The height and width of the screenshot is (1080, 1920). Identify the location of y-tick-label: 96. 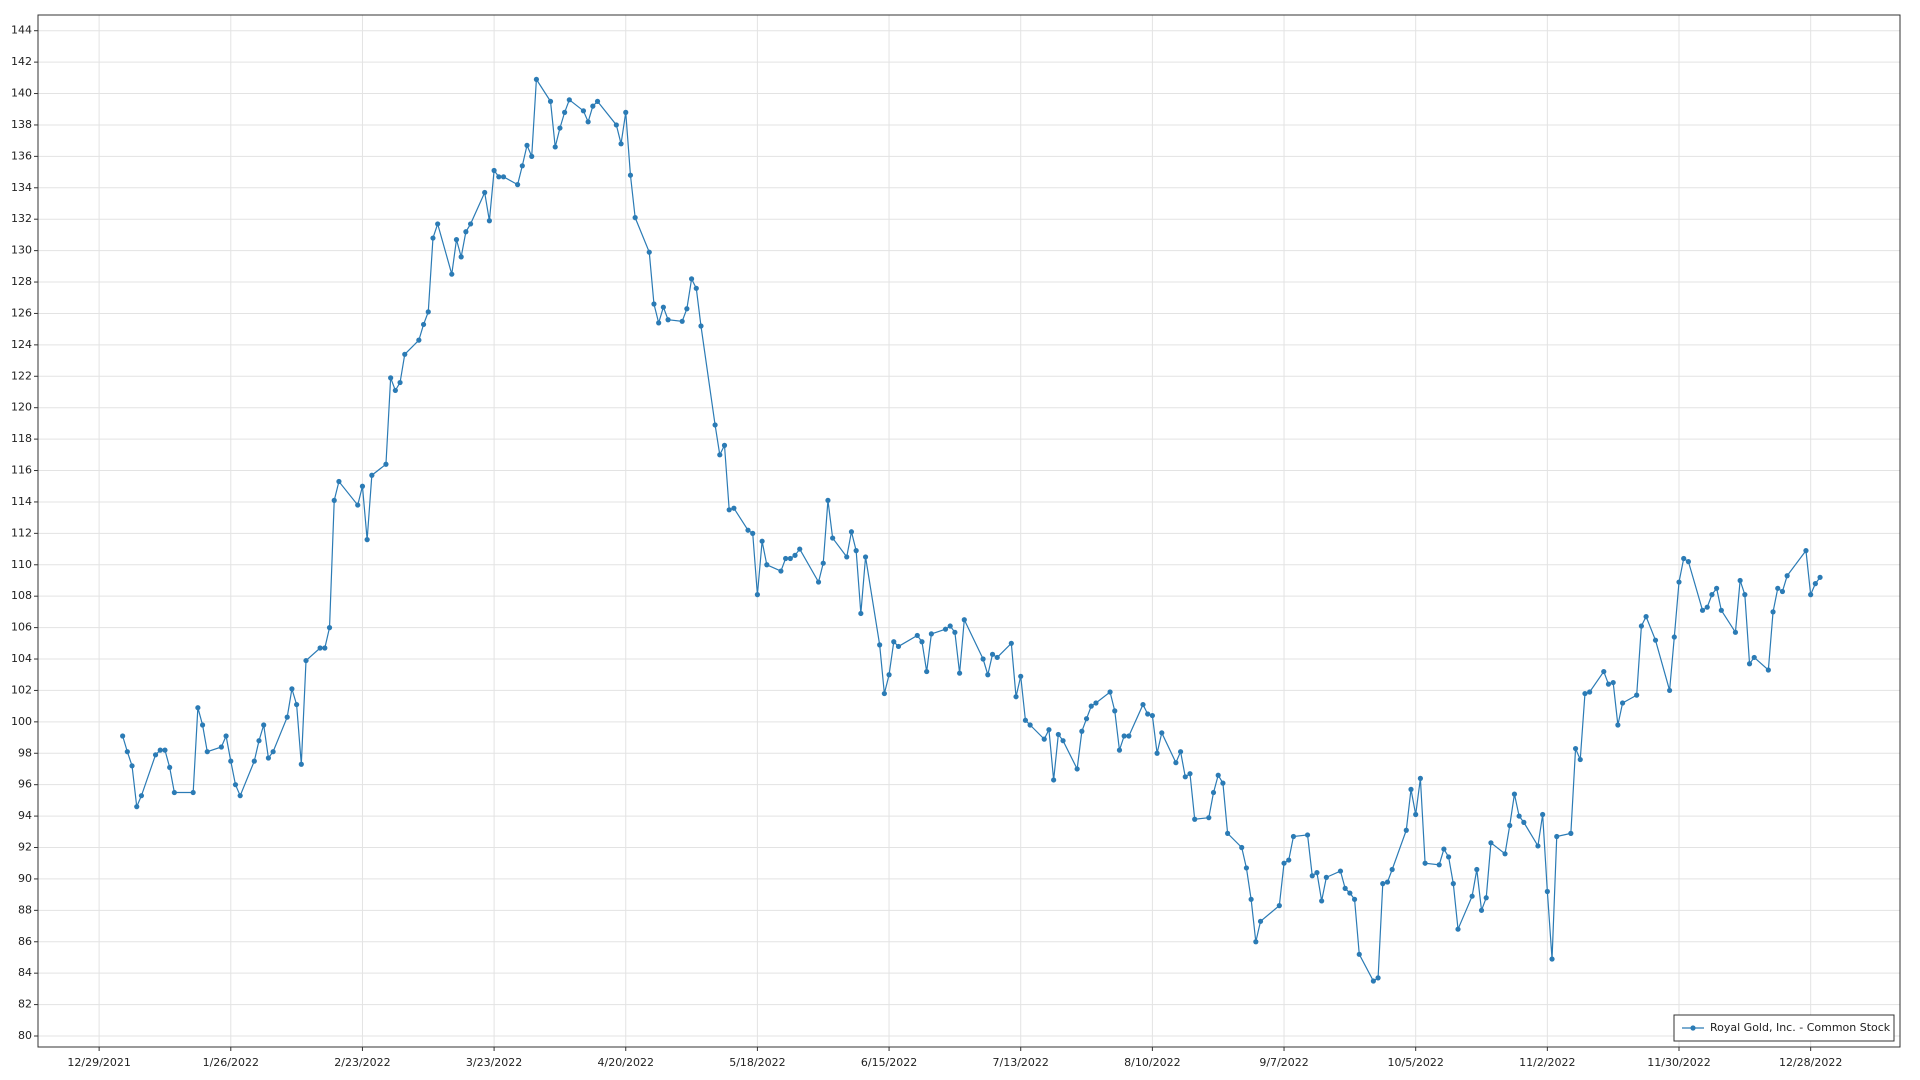
(25, 784).